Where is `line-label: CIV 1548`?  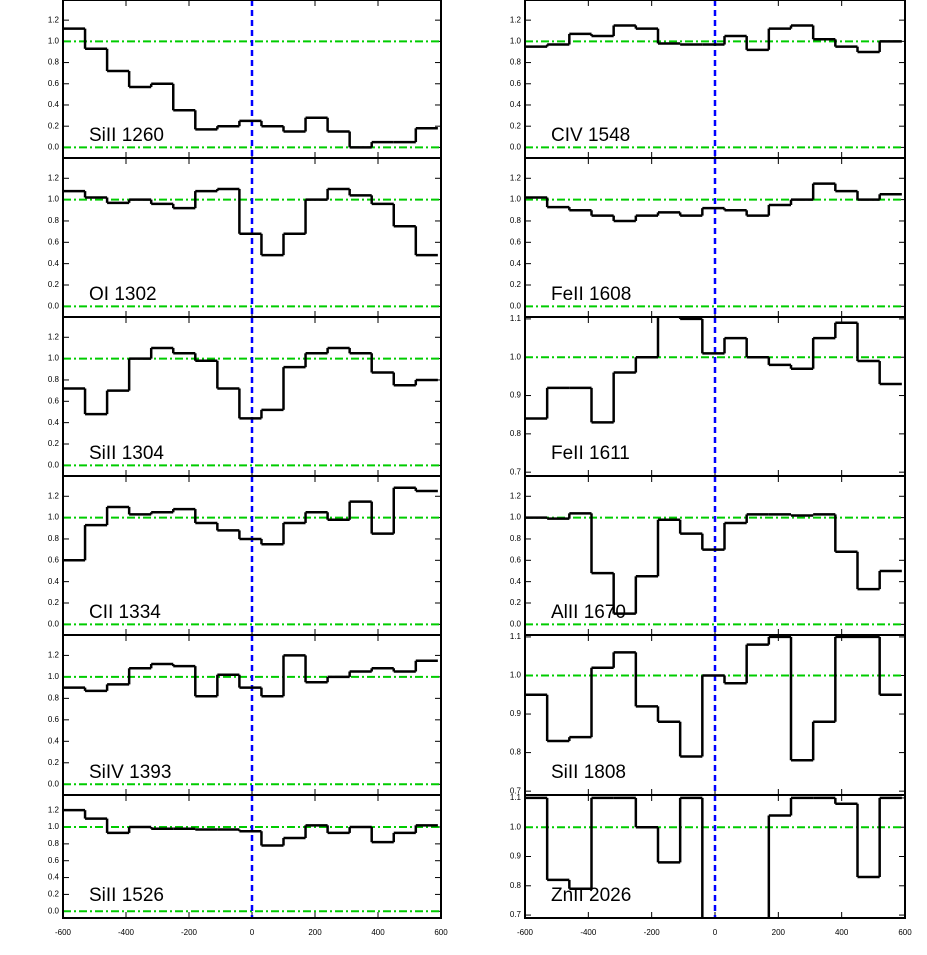
line-label: CIV 1548 is located at coordinates (590, 135).